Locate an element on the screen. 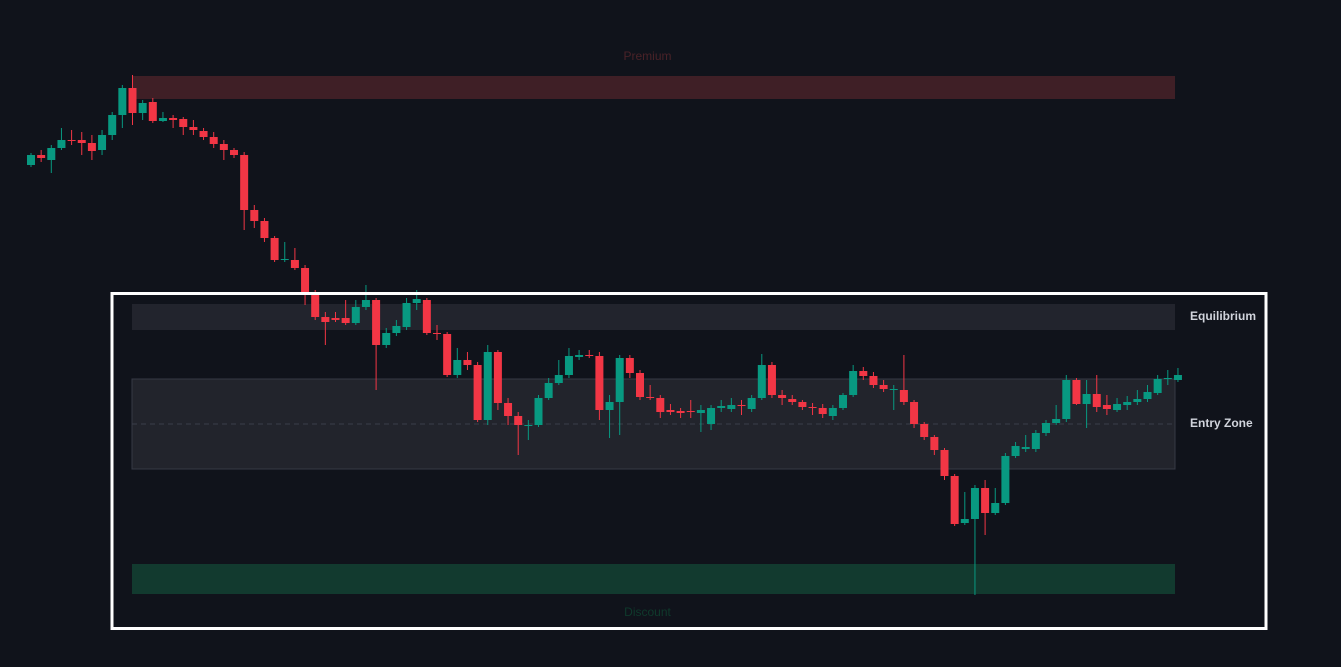 The image size is (1341, 667). zone-label: Equilibrium is located at coordinates (1223, 316).